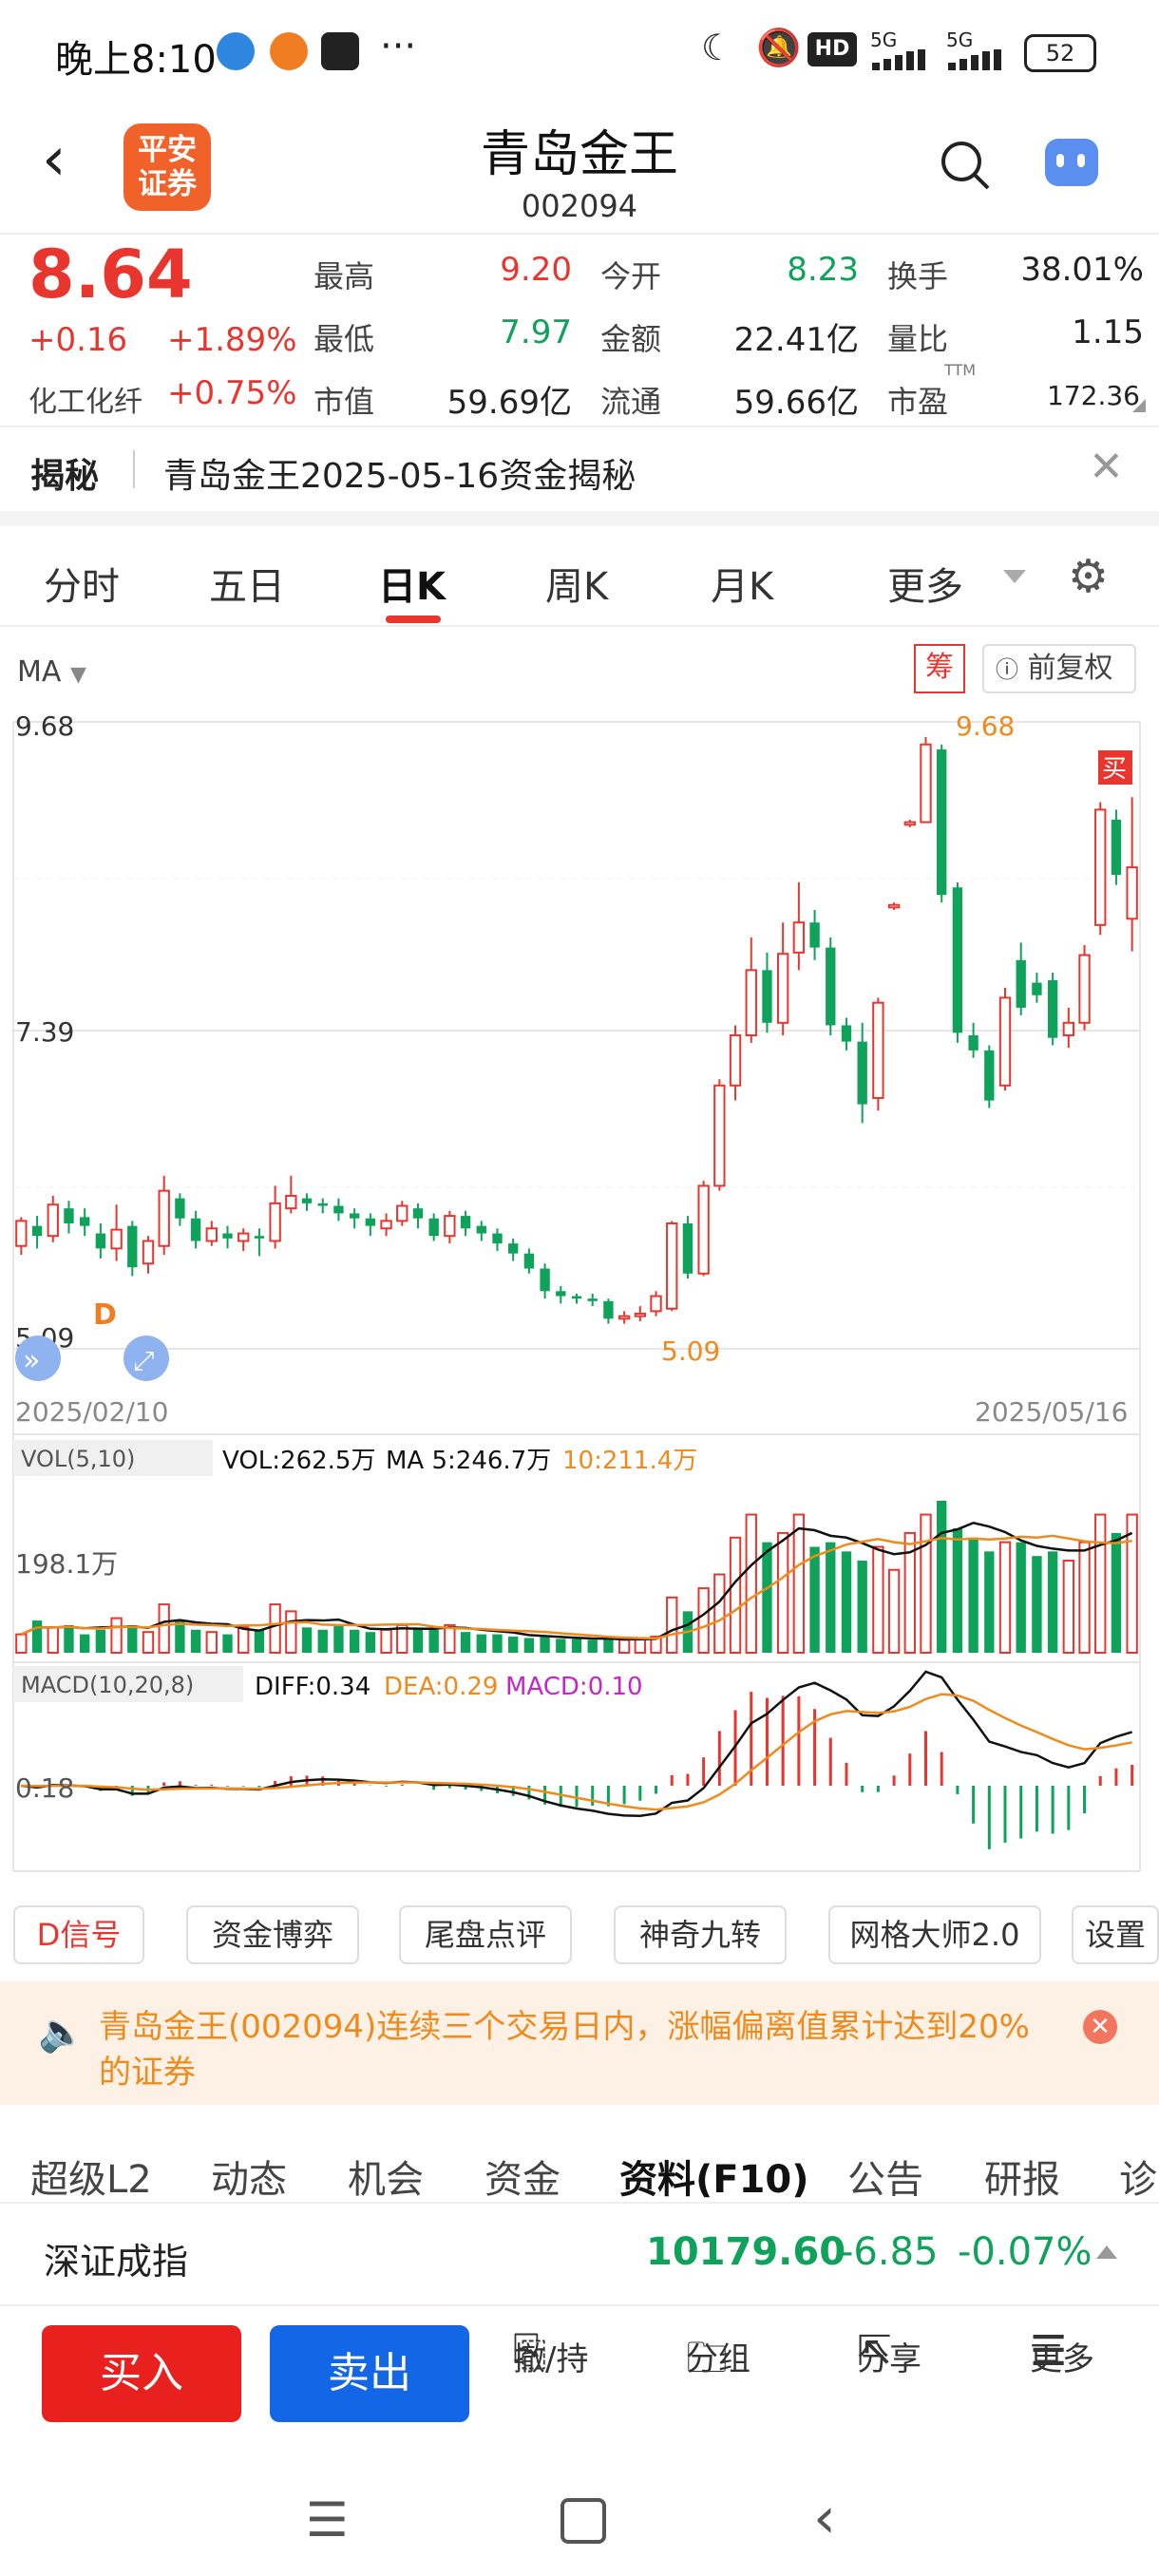  I want to click on folder-icon: 🗀, so click(707, 2358).